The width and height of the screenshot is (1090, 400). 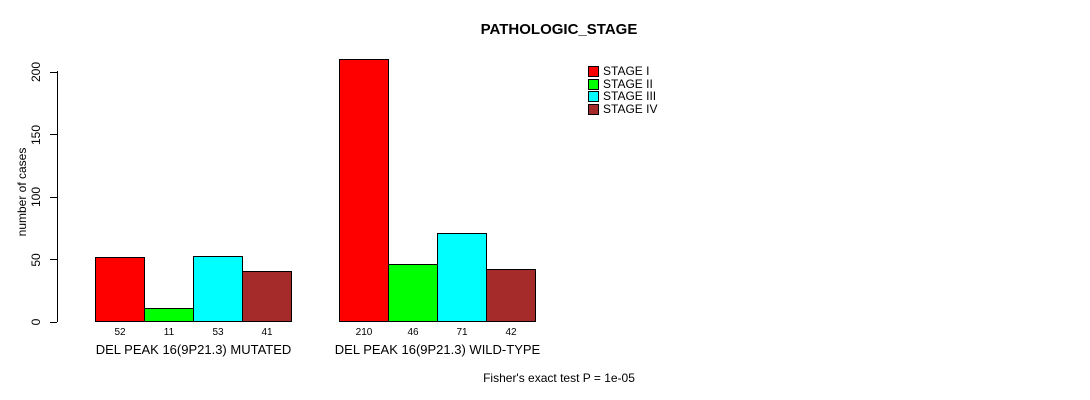 What do you see at coordinates (36, 259) in the screenshot?
I see `y-tick-label: 50` at bounding box center [36, 259].